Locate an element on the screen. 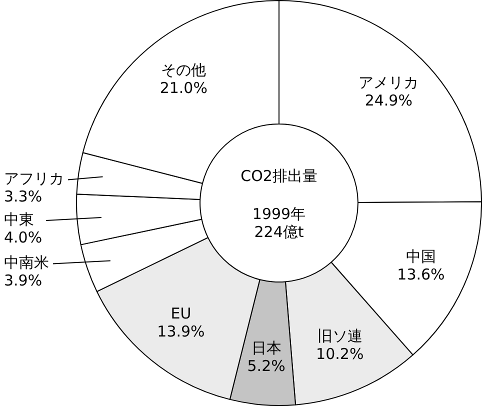 Image resolution: width=483 pixels, height=406 pixels. slice-label: 旧ソ連 is located at coordinates (339, 336).